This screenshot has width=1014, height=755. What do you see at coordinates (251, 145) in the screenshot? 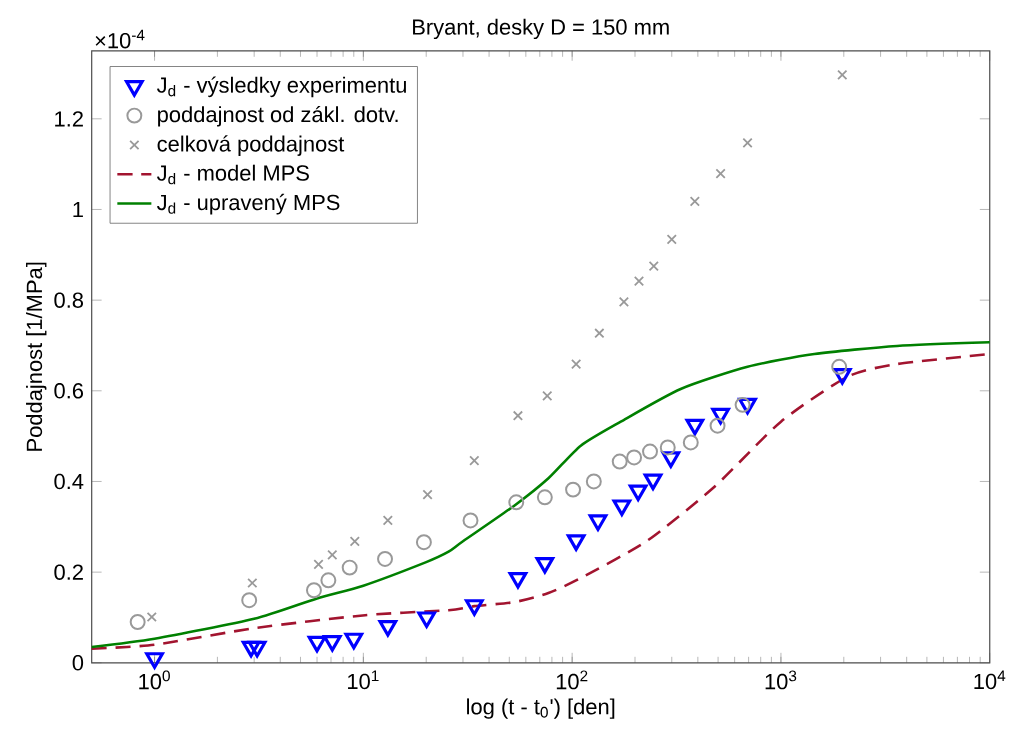
I see `legend-label: celková poddajnost` at bounding box center [251, 145].